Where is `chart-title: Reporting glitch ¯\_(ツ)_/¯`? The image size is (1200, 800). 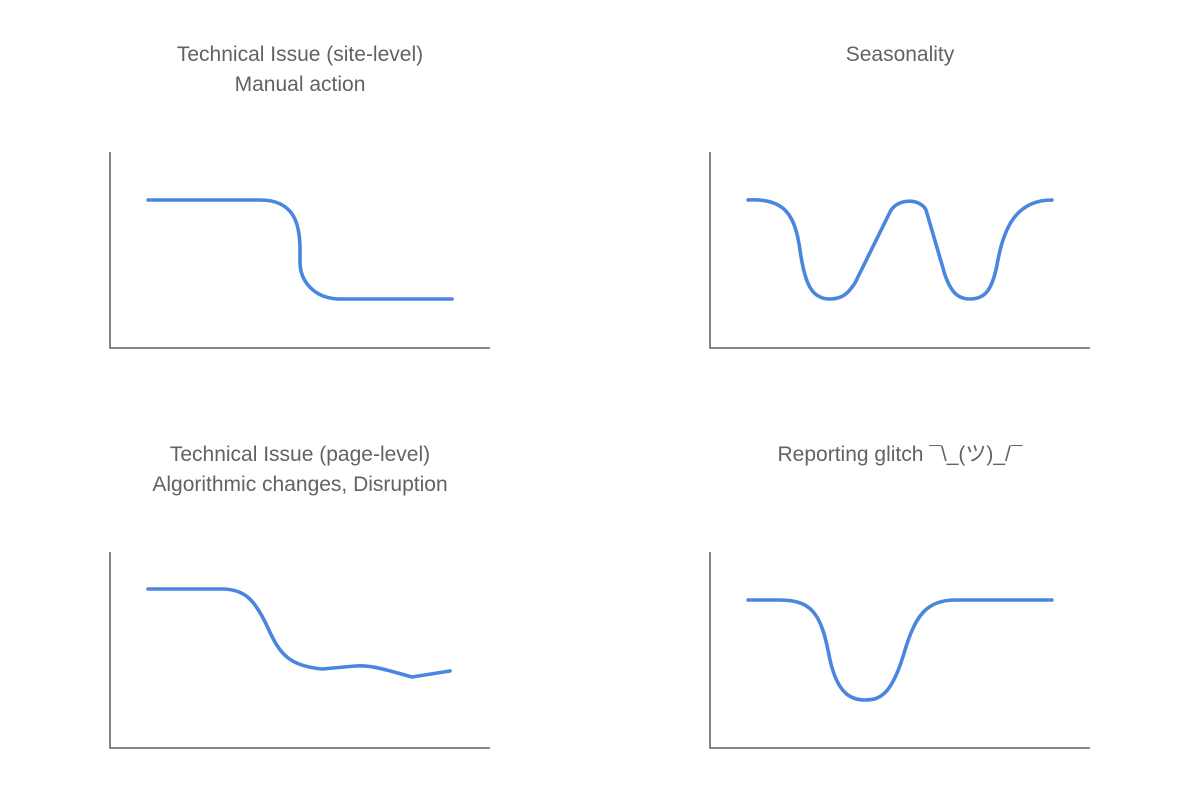 chart-title: Reporting glitch ¯\_(ツ)_/¯ is located at coordinates (900, 455).